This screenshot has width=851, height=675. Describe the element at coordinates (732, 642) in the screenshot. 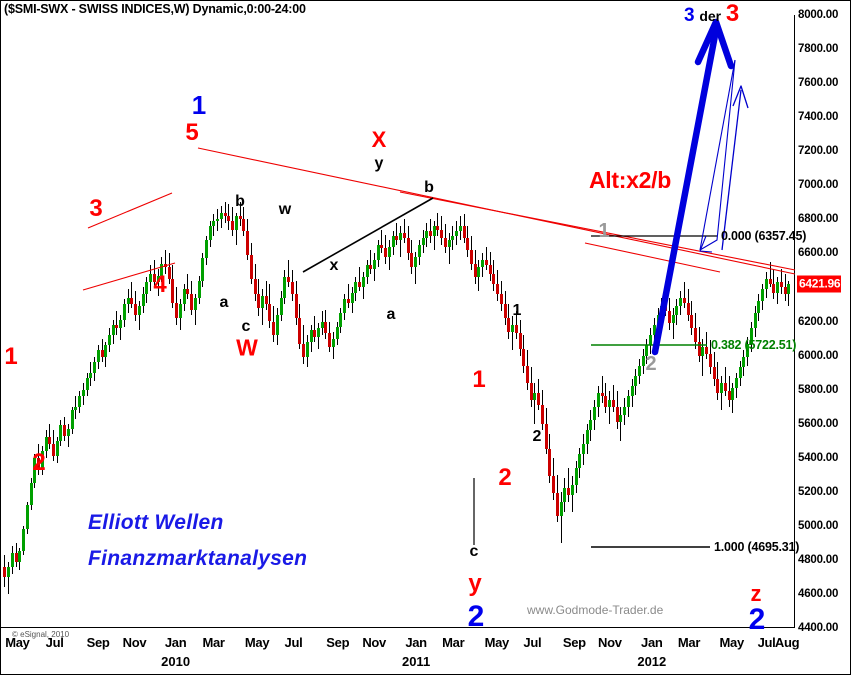

I see `time-axis-tick: May` at that location.